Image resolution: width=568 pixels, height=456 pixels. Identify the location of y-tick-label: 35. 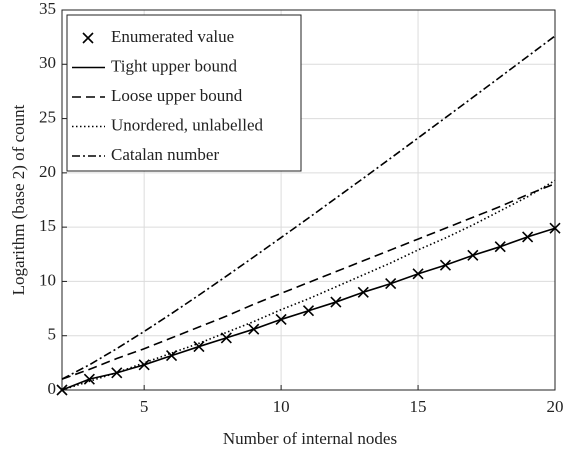
(47, 9).